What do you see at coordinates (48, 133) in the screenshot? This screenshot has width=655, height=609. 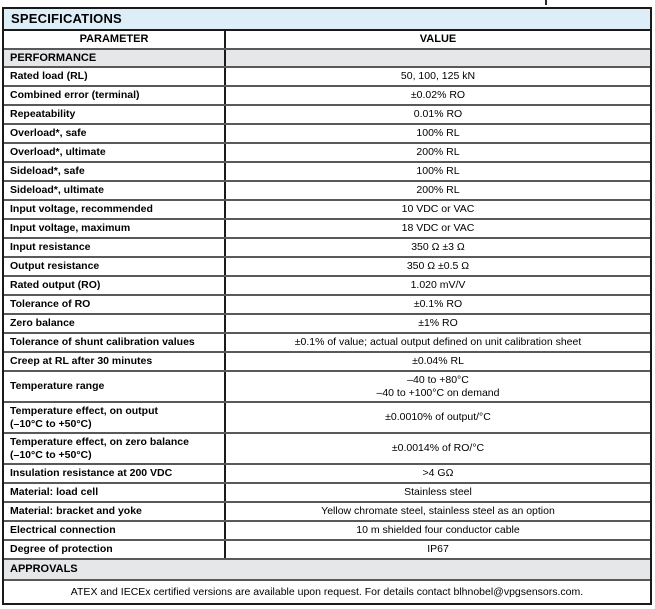 I see `parameter-line: Overload*, safe` at bounding box center [48, 133].